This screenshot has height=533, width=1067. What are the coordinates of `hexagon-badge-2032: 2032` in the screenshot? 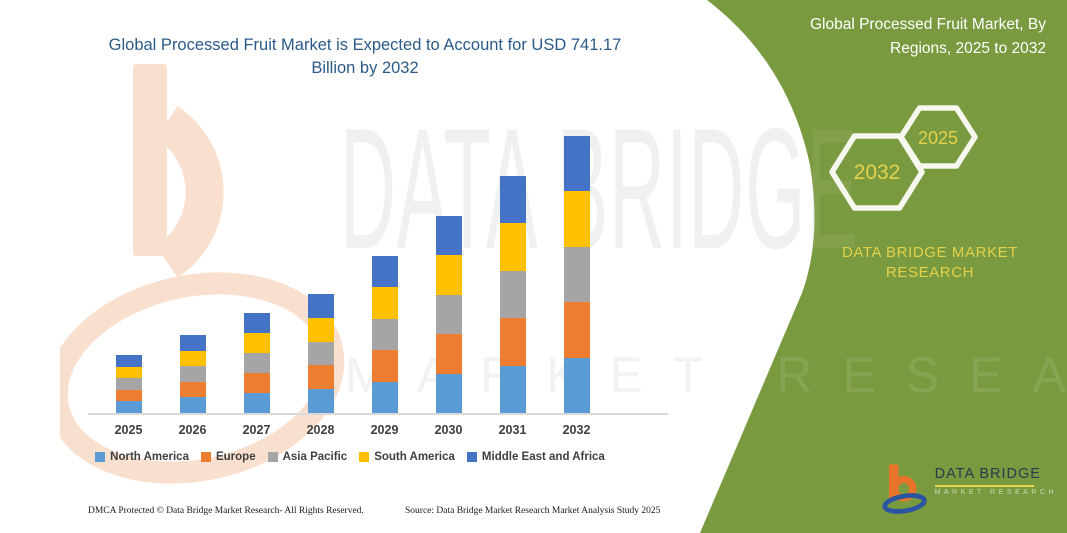 It's located at (877, 172).